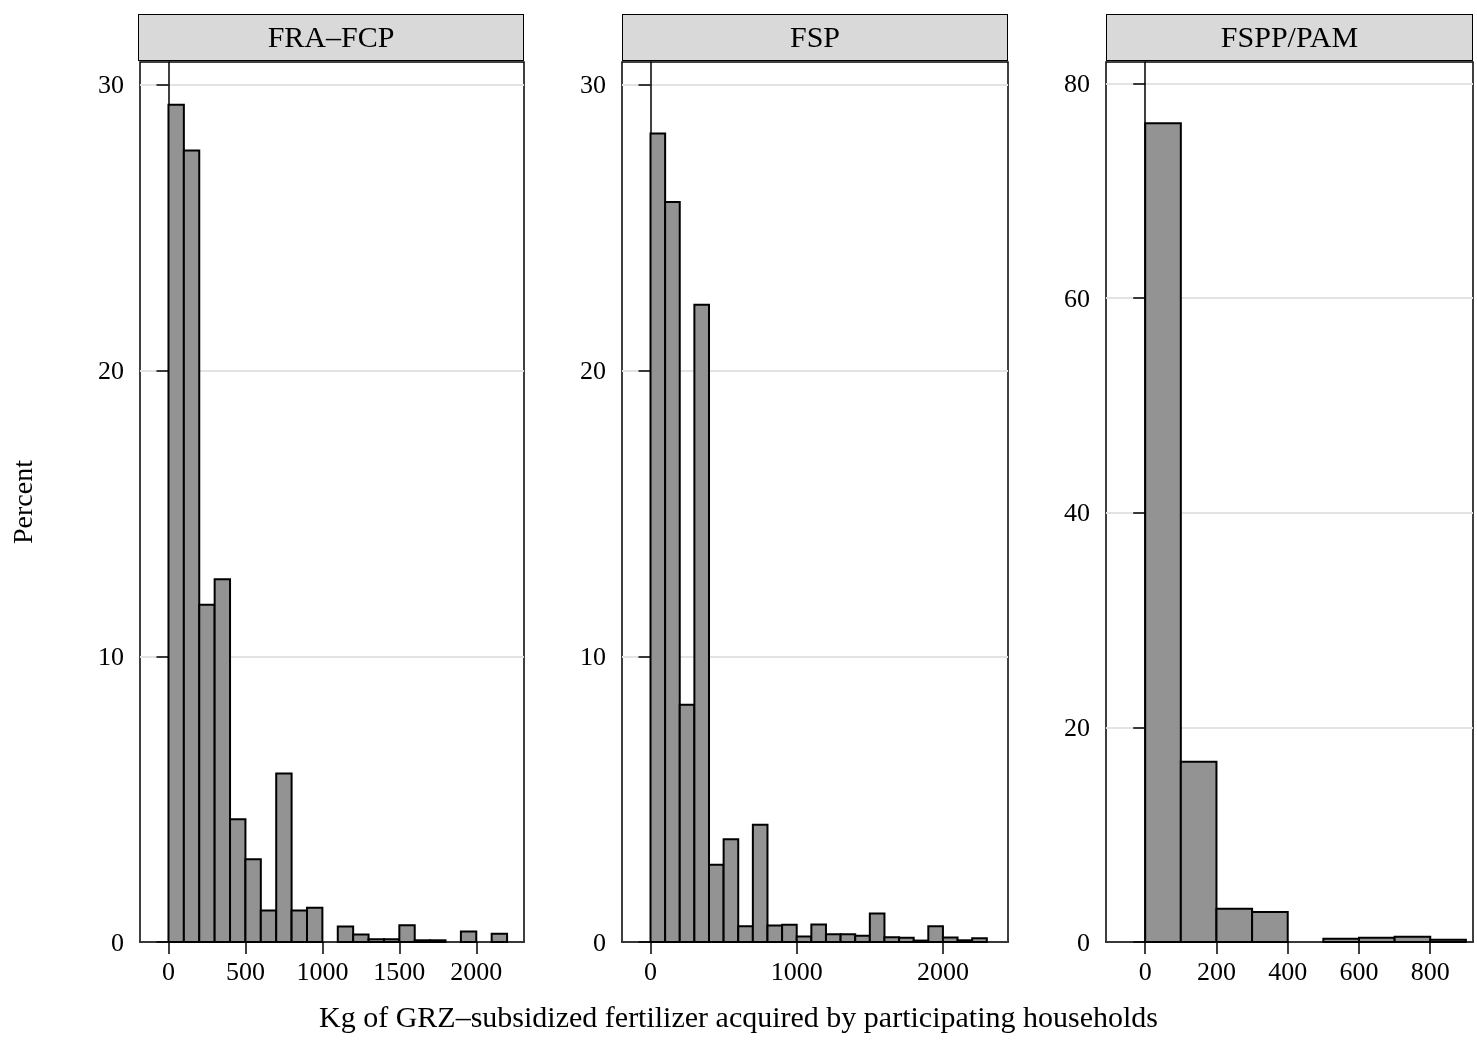 The width and height of the screenshot is (1477, 1052). What do you see at coordinates (245, 971) in the screenshot?
I see `x-tick-label: 500` at bounding box center [245, 971].